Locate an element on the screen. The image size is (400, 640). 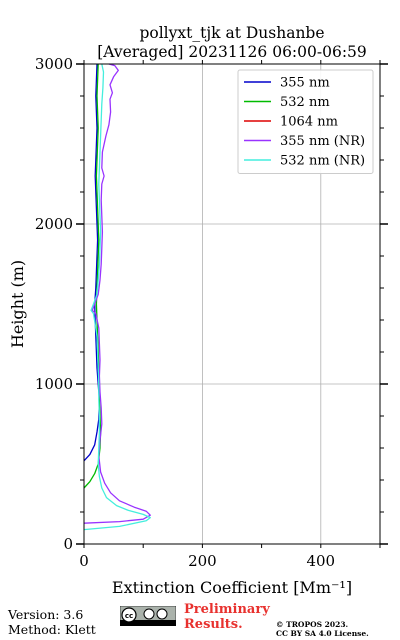
legend-box is located at coordinates (305, 121).